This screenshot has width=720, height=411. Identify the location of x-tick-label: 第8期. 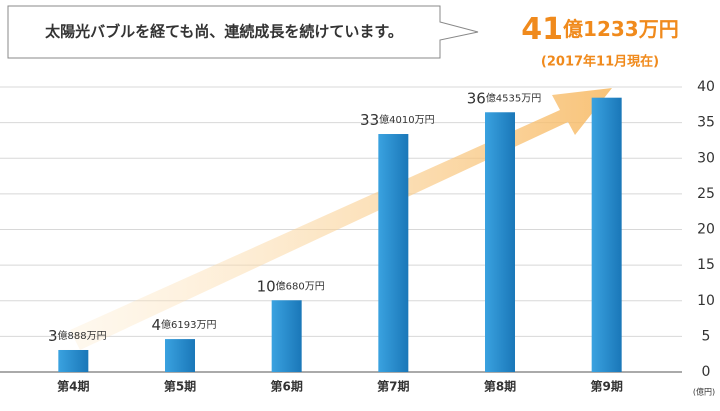
(500, 386).